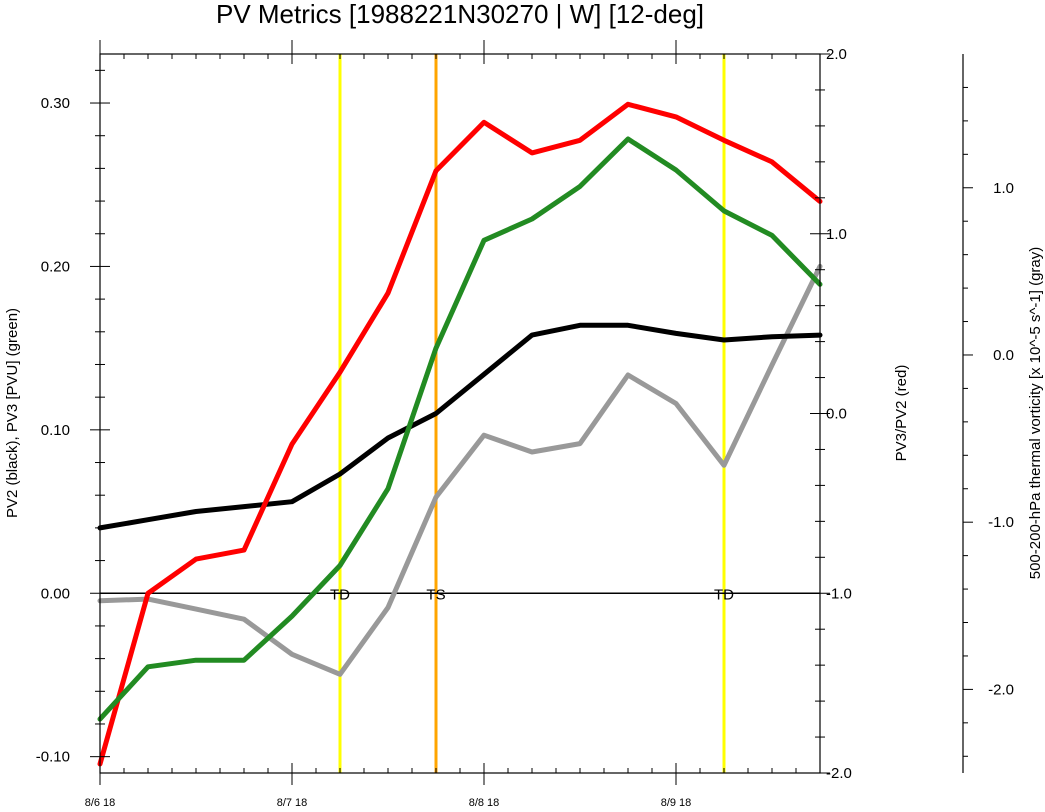 Image resolution: width=1045 pixels, height=812 pixels. What do you see at coordinates (901, 413) in the screenshot?
I see `right-axis-label: PV3/PV2 (red)` at bounding box center [901, 413].